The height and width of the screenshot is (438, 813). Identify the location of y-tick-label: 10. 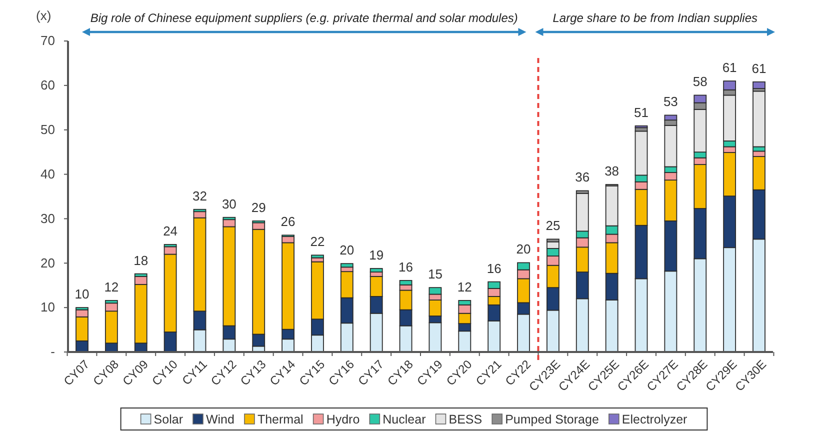
(47, 307).